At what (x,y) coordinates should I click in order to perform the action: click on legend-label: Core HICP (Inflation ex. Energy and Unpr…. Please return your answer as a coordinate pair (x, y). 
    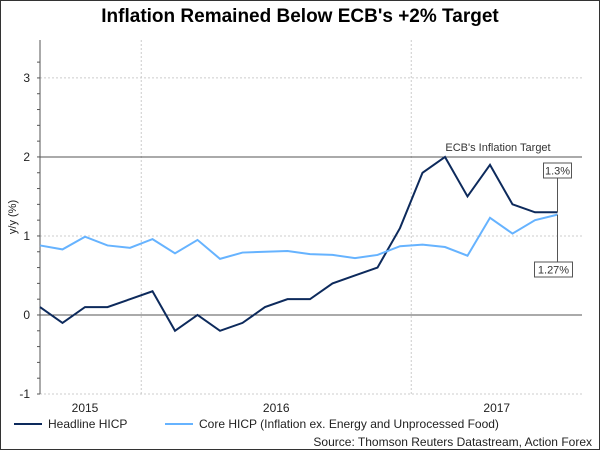
    Looking at the image, I should click on (349, 424).